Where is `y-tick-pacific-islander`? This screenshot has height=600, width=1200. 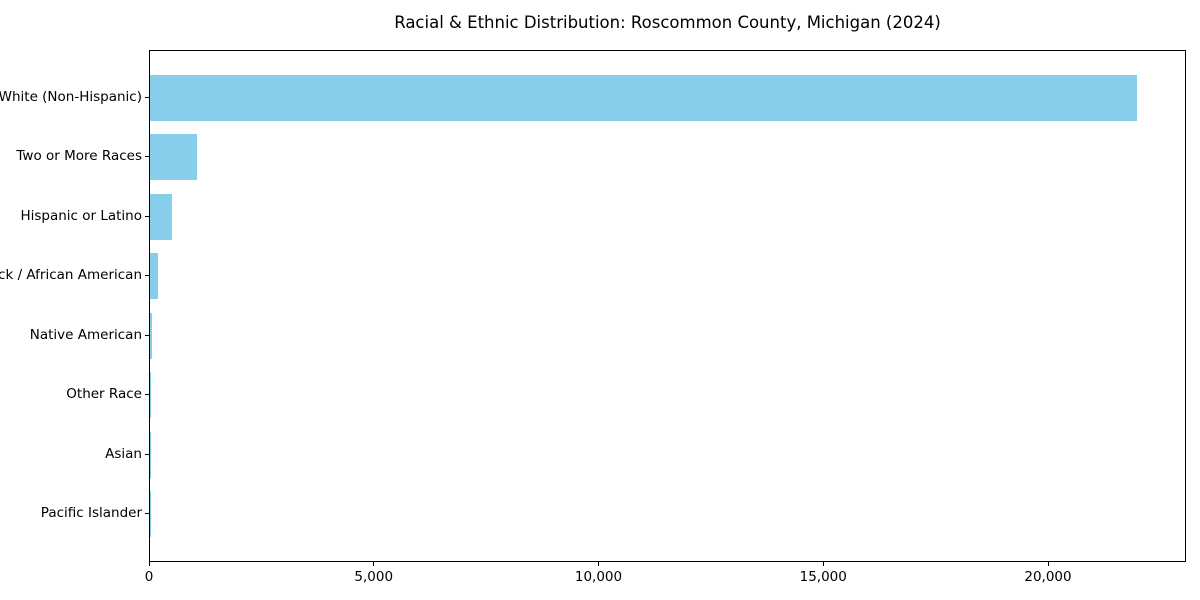
y-tick-pacific-islander is located at coordinates (147, 514).